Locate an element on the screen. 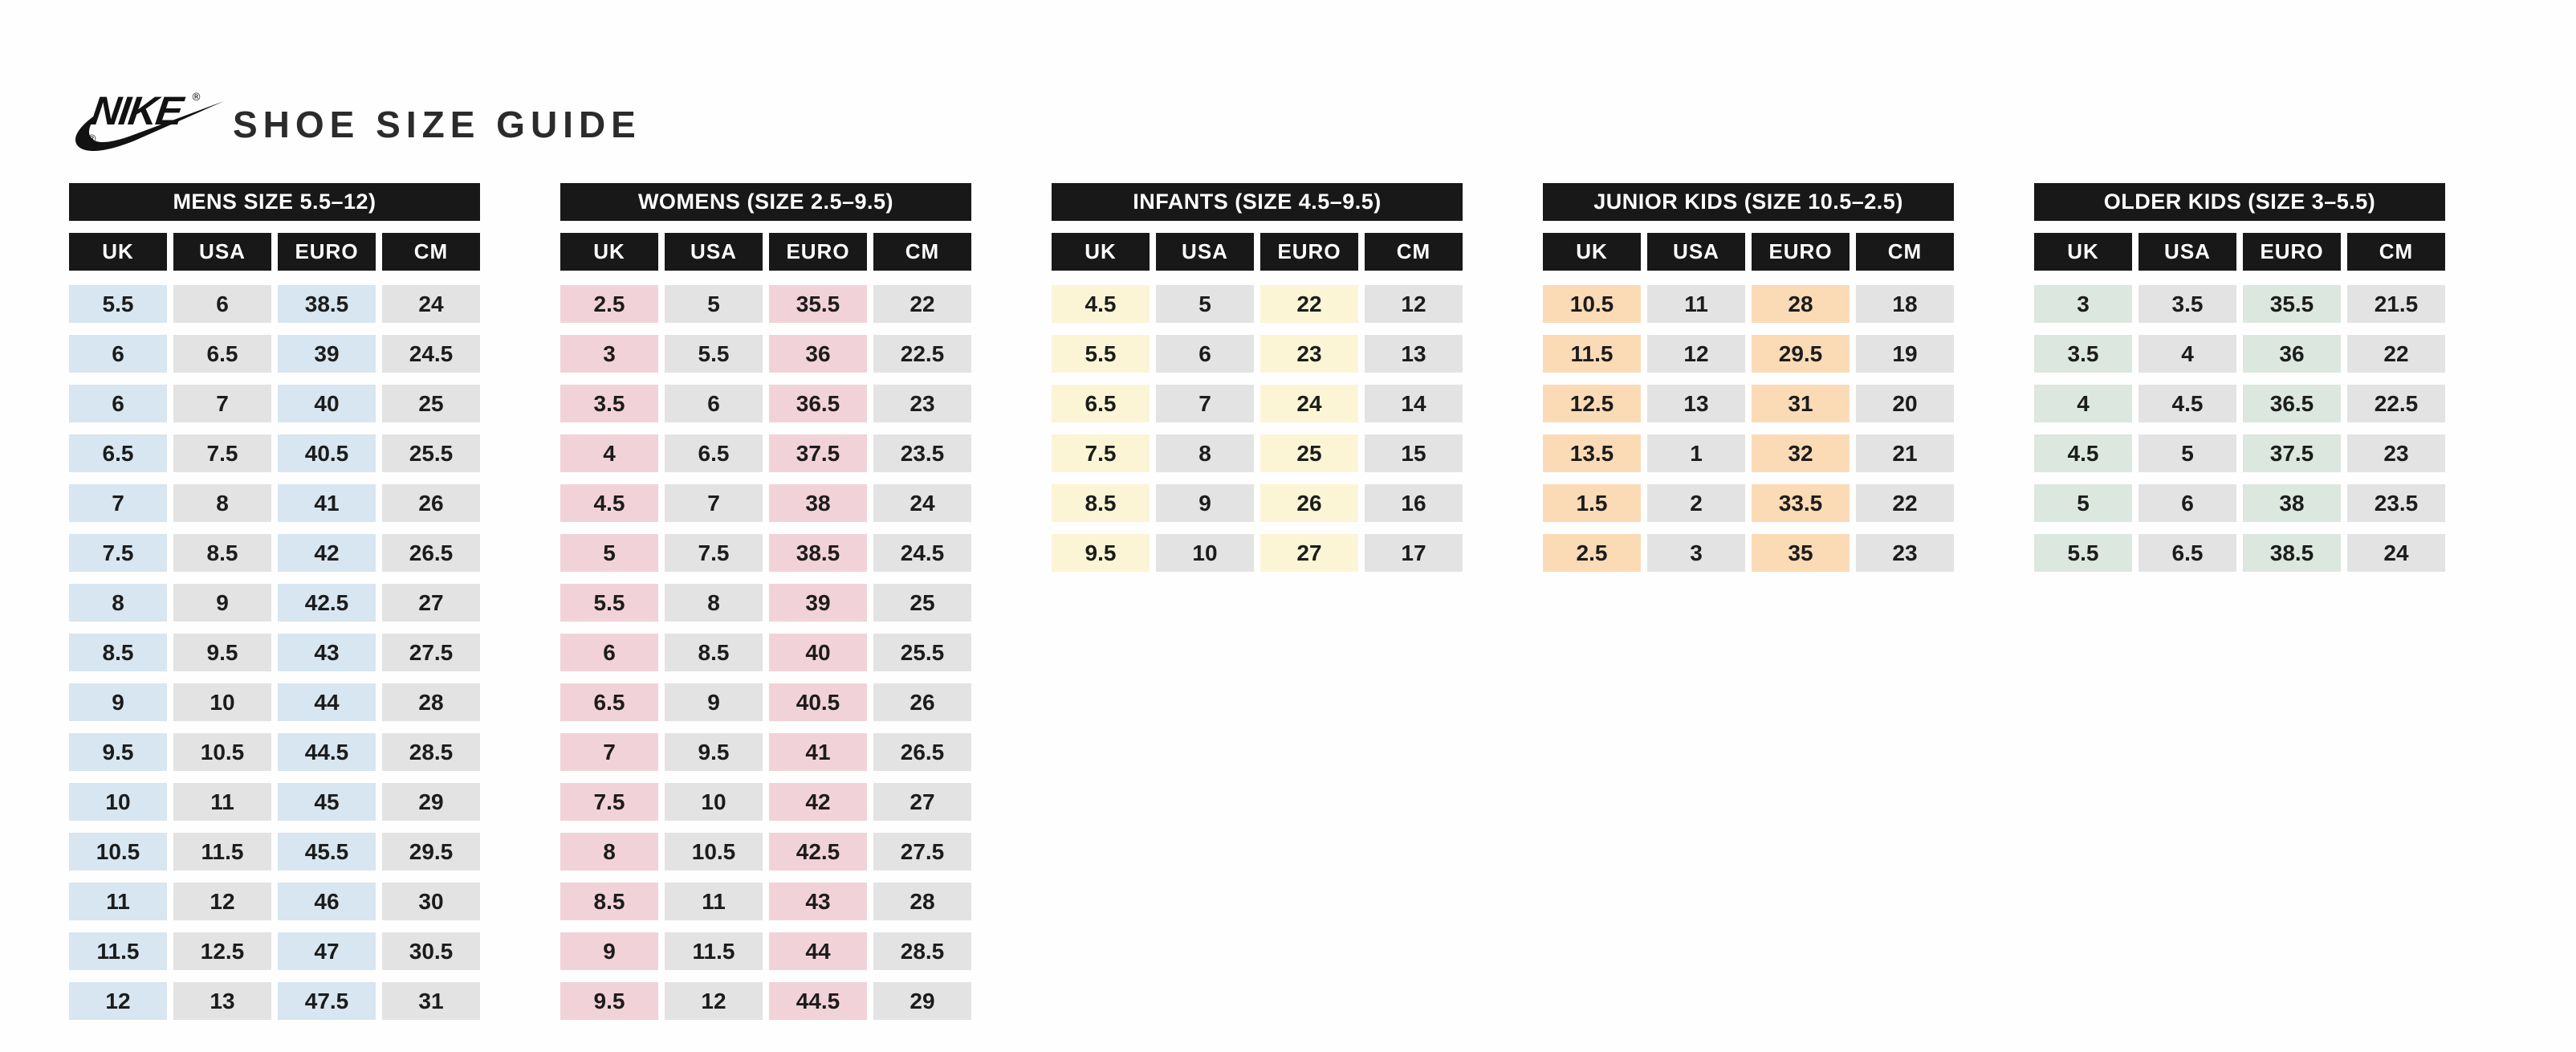 This screenshot has width=2576, height=1052. table-row: 4.5 5 37.5 23 is located at coordinates (2239, 453).